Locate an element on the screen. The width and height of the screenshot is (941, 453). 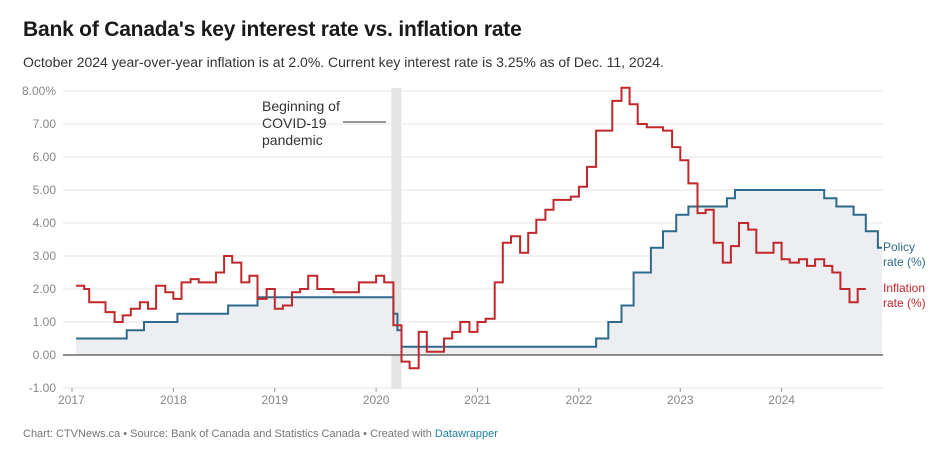
y-tick-label: 6.00 is located at coordinates (45, 157).